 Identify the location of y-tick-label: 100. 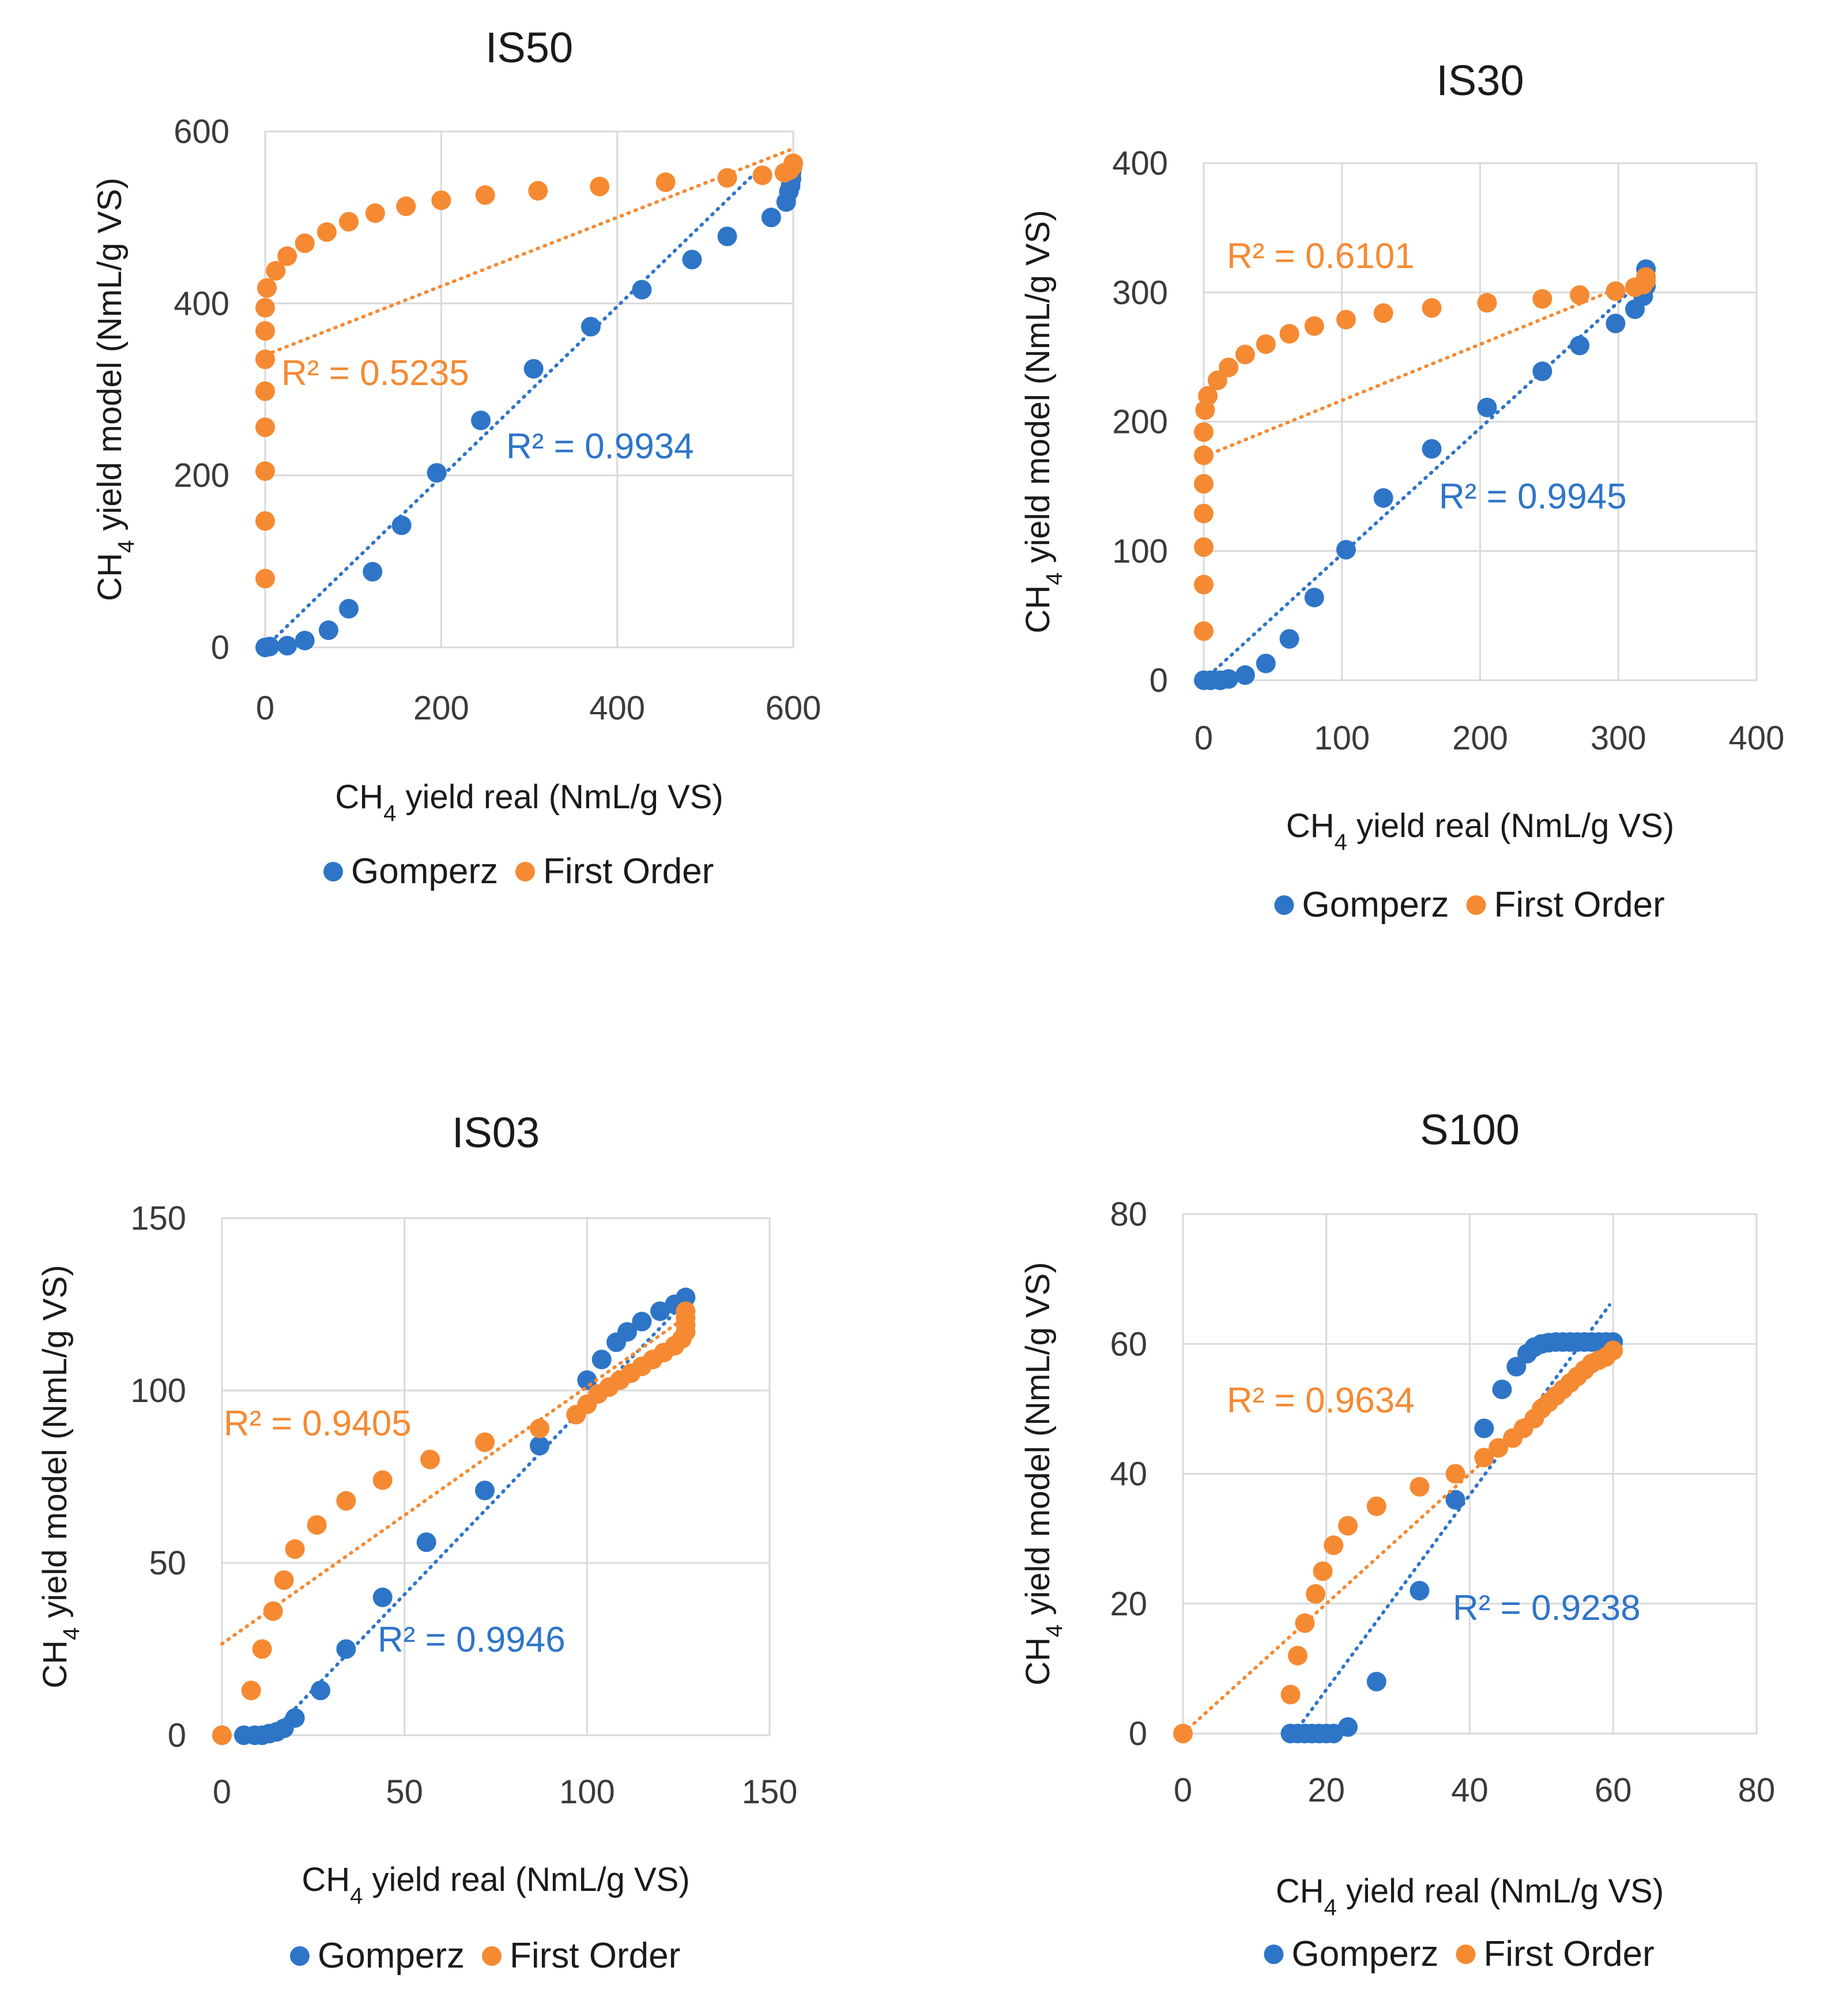
(1140, 551).